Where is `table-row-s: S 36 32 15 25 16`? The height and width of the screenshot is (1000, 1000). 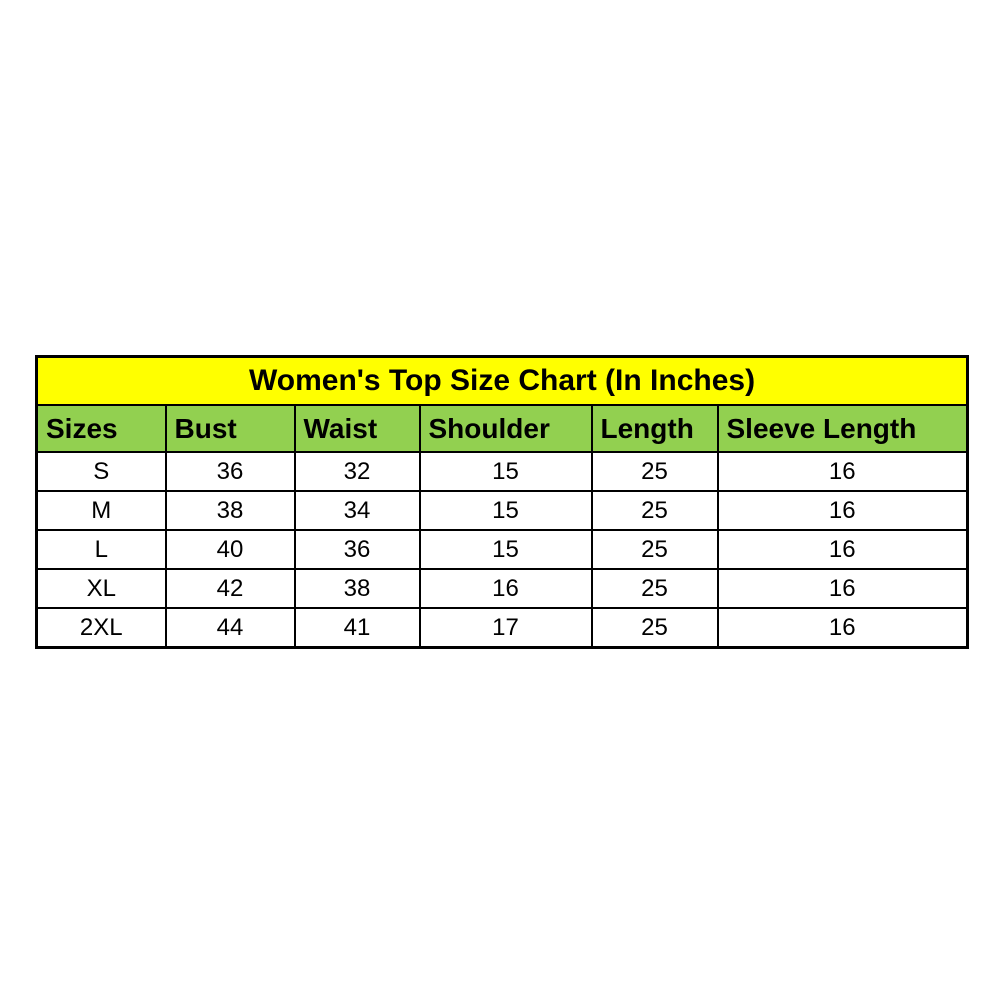 table-row-s: S 36 32 15 25 16 is located at coordinates (502, 471).